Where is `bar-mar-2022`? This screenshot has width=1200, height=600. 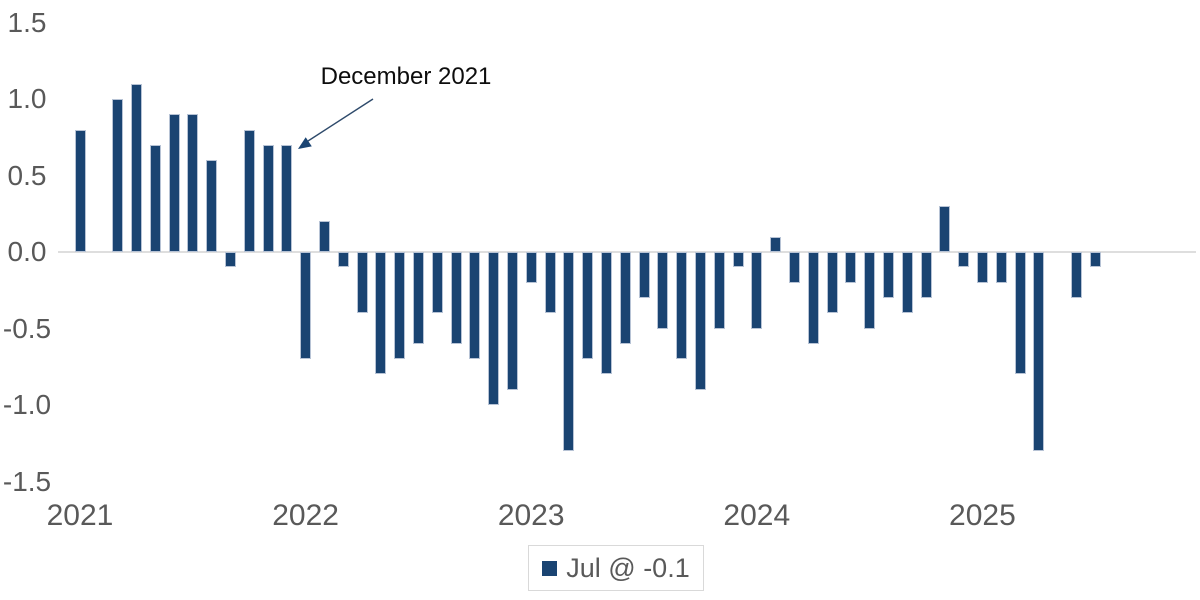 bar-mar-2022 is located at coordinates (343, 260).